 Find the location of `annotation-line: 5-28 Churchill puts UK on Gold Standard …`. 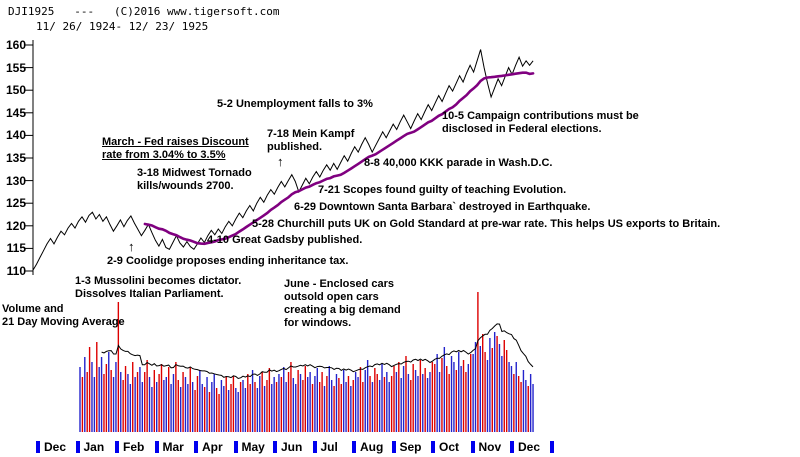

annotation-line: 5-28 Churchill puts UK on Gold Standard … is located at coordinates (486, 224).